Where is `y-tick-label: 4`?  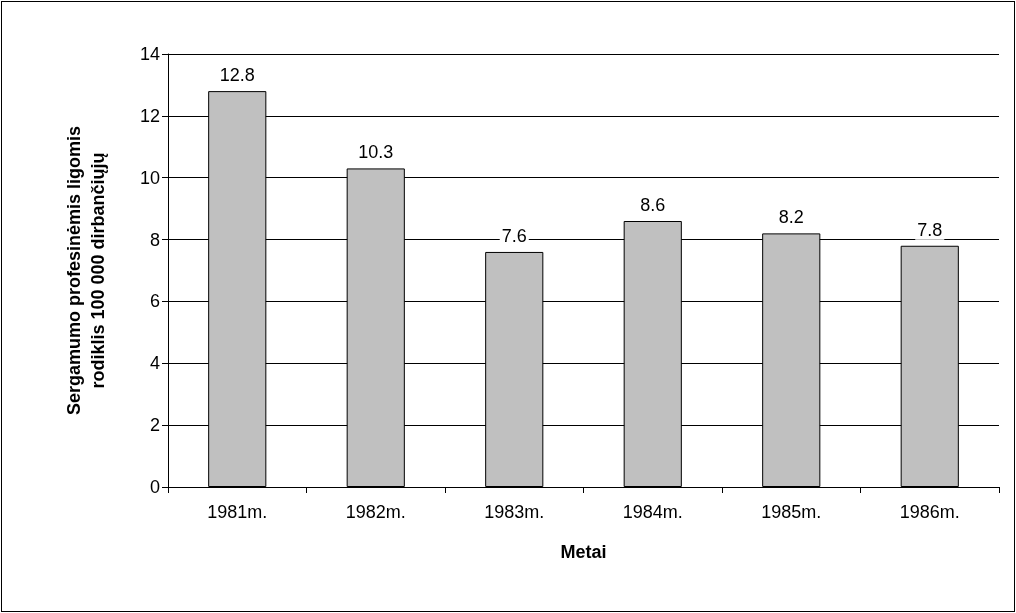 y-tick-label: 4 is located at coordinates (154, 363).